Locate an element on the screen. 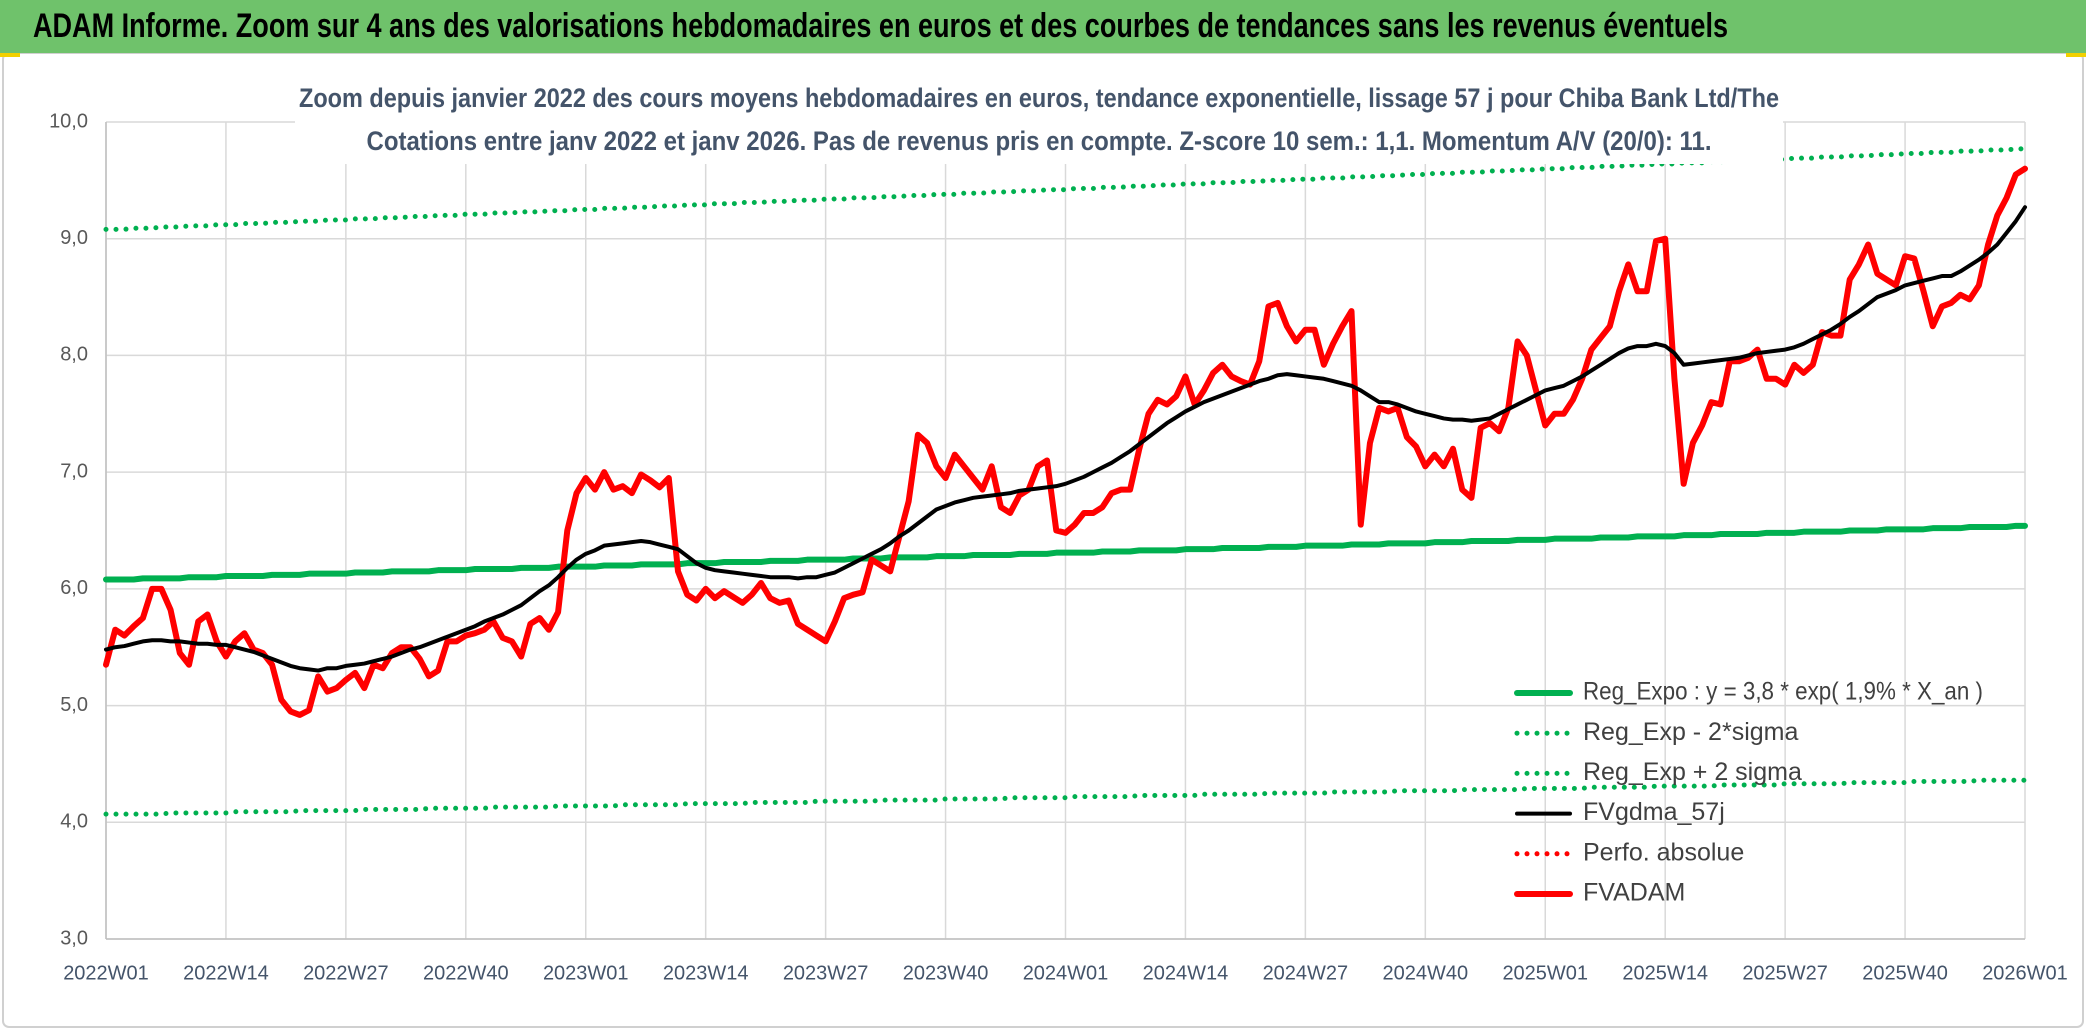 The width and height of the screenshot is (2086, 1031). y-tick-label: 3,0 is located at coordinates (74, 938).